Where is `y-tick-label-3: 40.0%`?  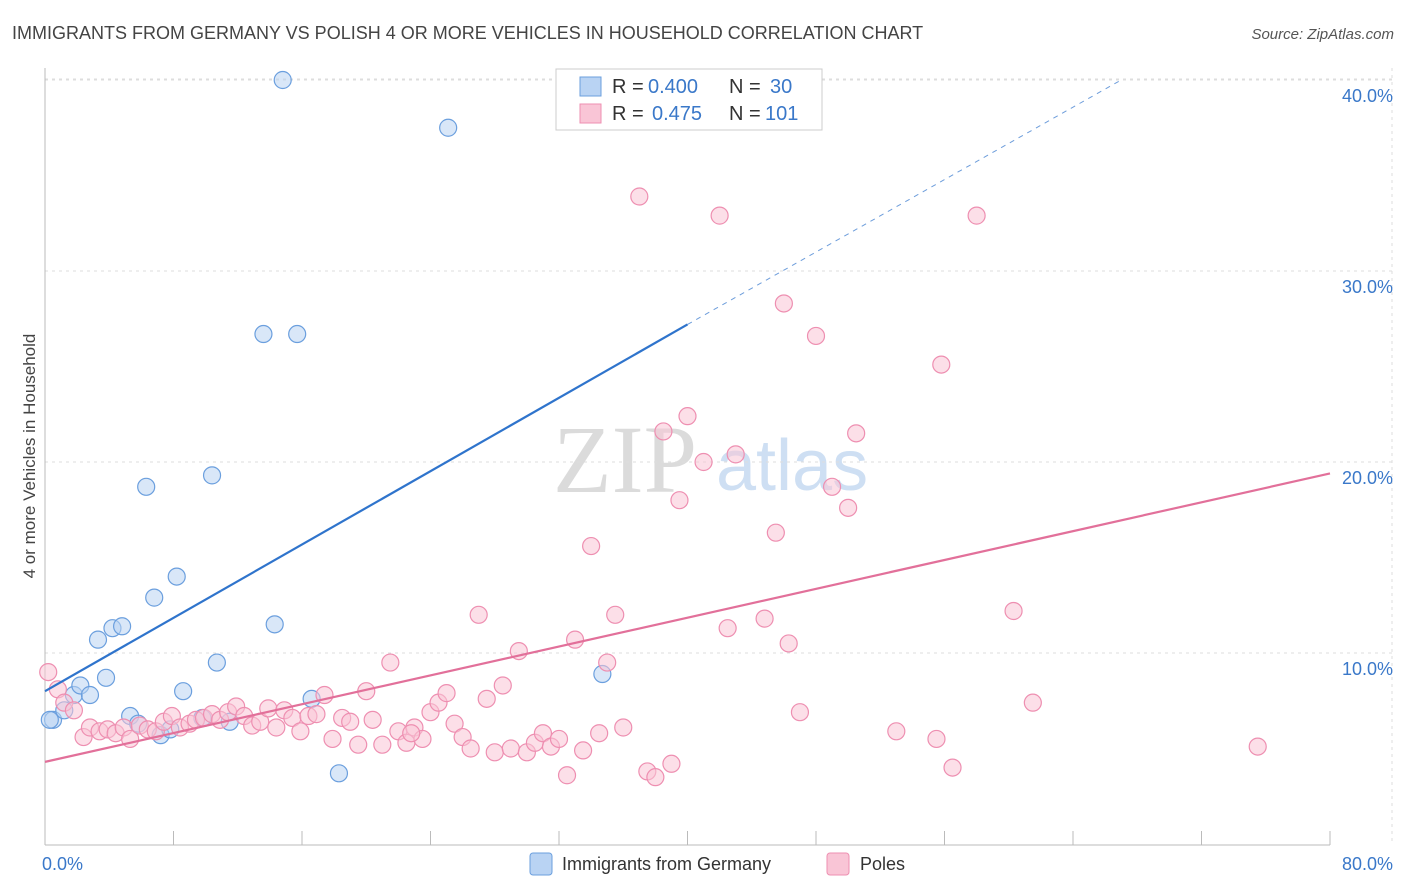
y-tick-label-3: 40.0% is located at coordinates (1367, 96).